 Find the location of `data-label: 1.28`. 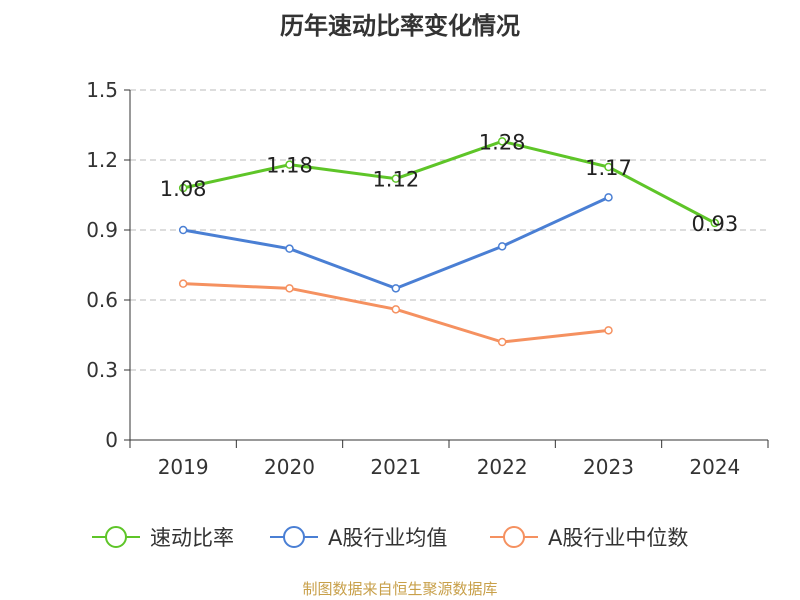

data-label: 1.28 is located at coordinates (502, 142).